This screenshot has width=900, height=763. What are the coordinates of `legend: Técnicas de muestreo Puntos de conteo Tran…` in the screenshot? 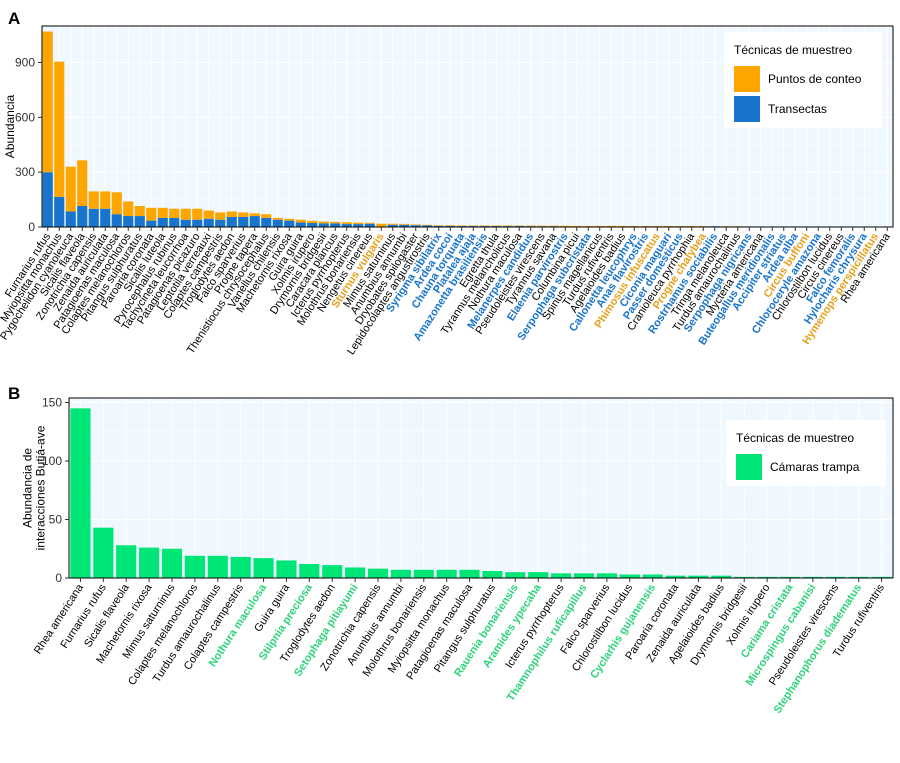 It's located at (803, 80).